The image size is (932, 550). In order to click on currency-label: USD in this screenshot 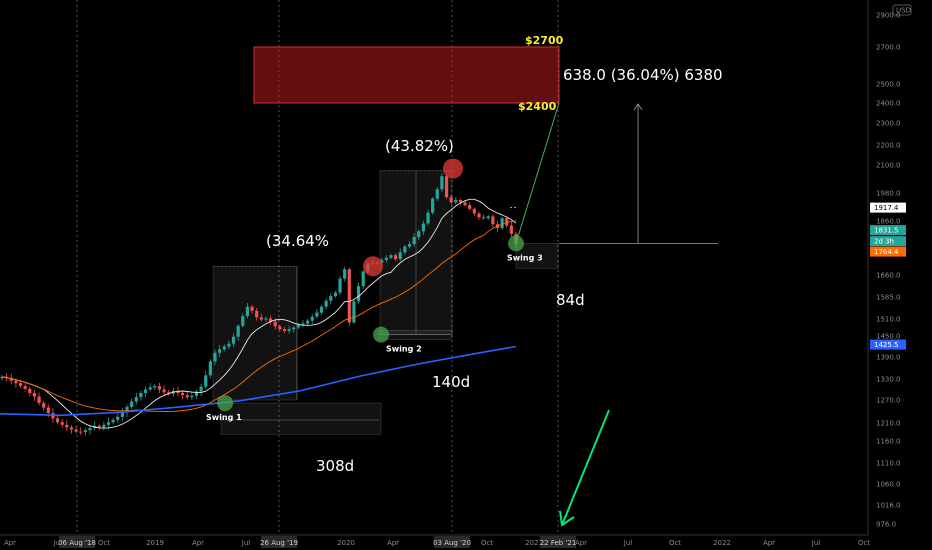, I will do `click(903, 11)`.